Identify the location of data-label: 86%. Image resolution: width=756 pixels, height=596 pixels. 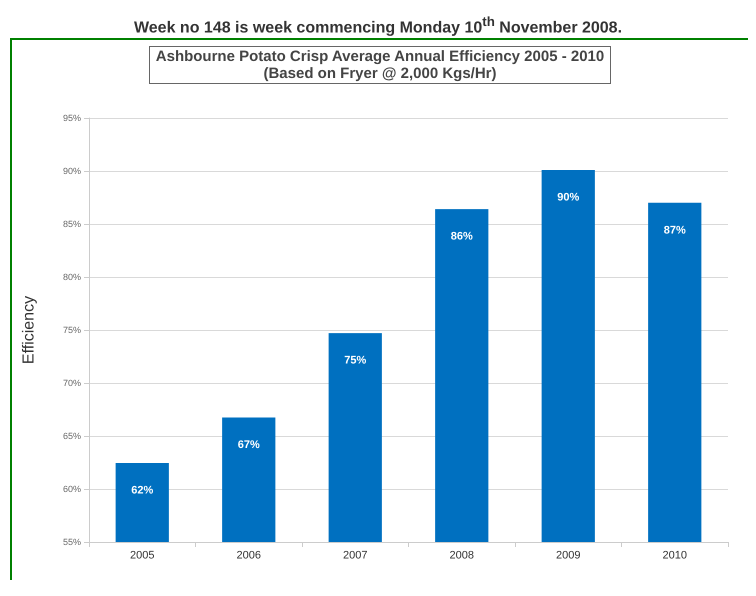
(461, 236).